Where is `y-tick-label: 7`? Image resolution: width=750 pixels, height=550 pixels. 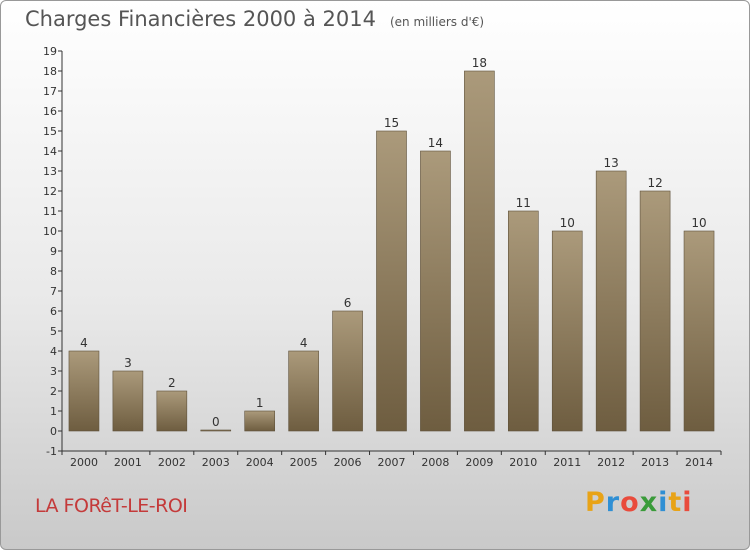 y-tick-label: 7 is located at coordinates (53, 291).